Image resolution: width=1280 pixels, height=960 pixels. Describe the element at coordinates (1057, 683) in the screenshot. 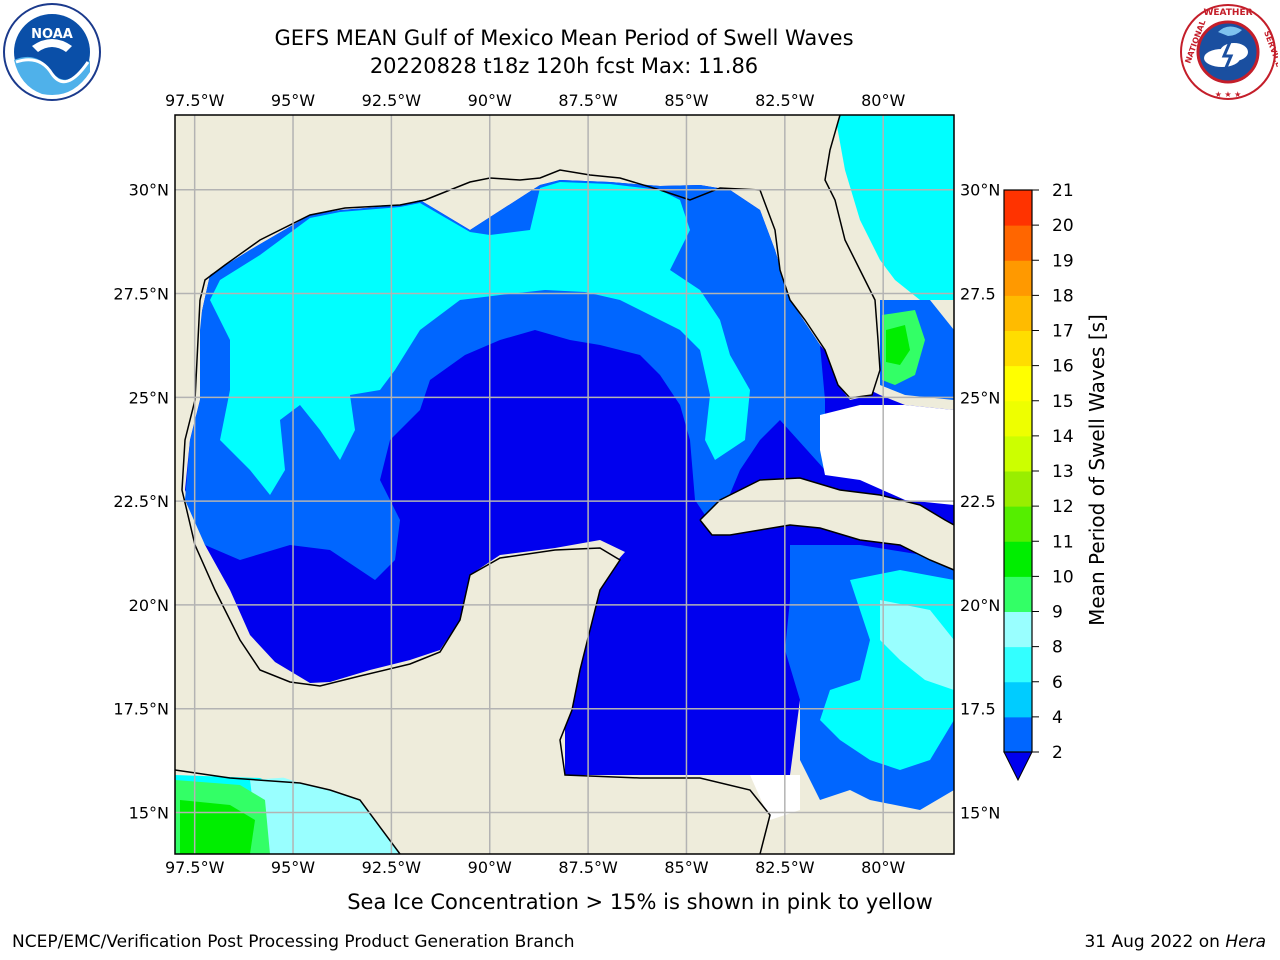

I see `colorbar-tick-label: 6` at that location.